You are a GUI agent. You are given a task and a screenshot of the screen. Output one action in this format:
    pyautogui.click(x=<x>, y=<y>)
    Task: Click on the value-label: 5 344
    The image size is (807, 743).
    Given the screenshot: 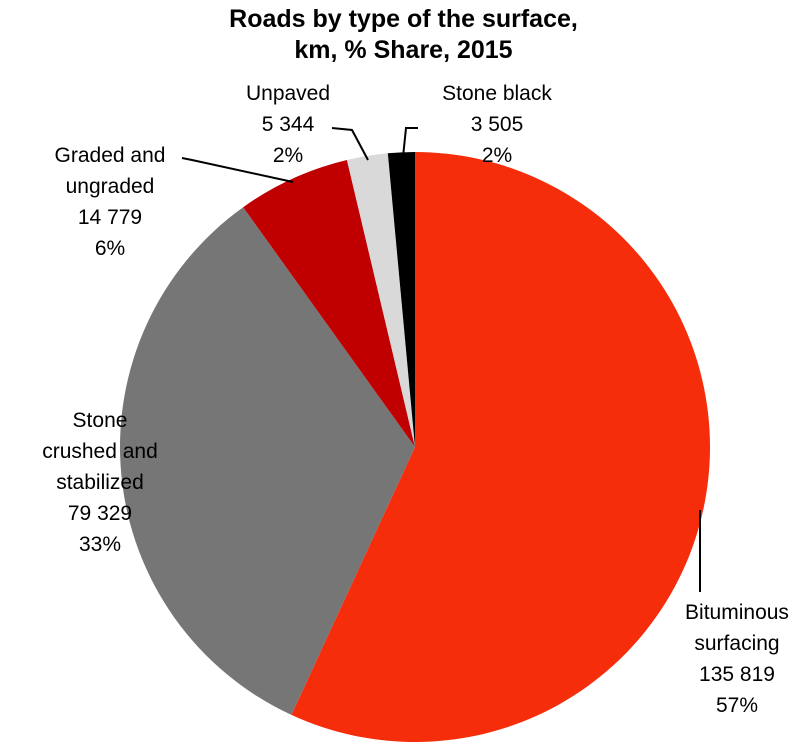 What is the action you would take?
    pyautogui.click(x=288, y=124)
    